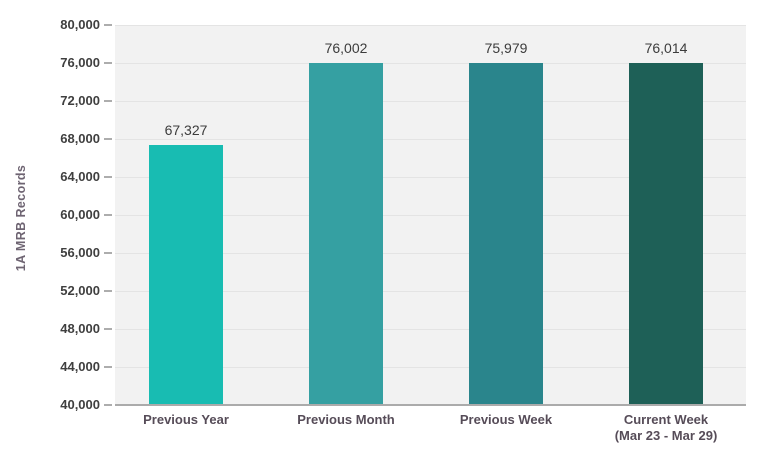 The height and width of the screenshot is (460, 767). Describe the element at coordinates (666, 435) in the screenshot. I see `category-label-subtext: (Mar 23 - Mar 29)` at that location.